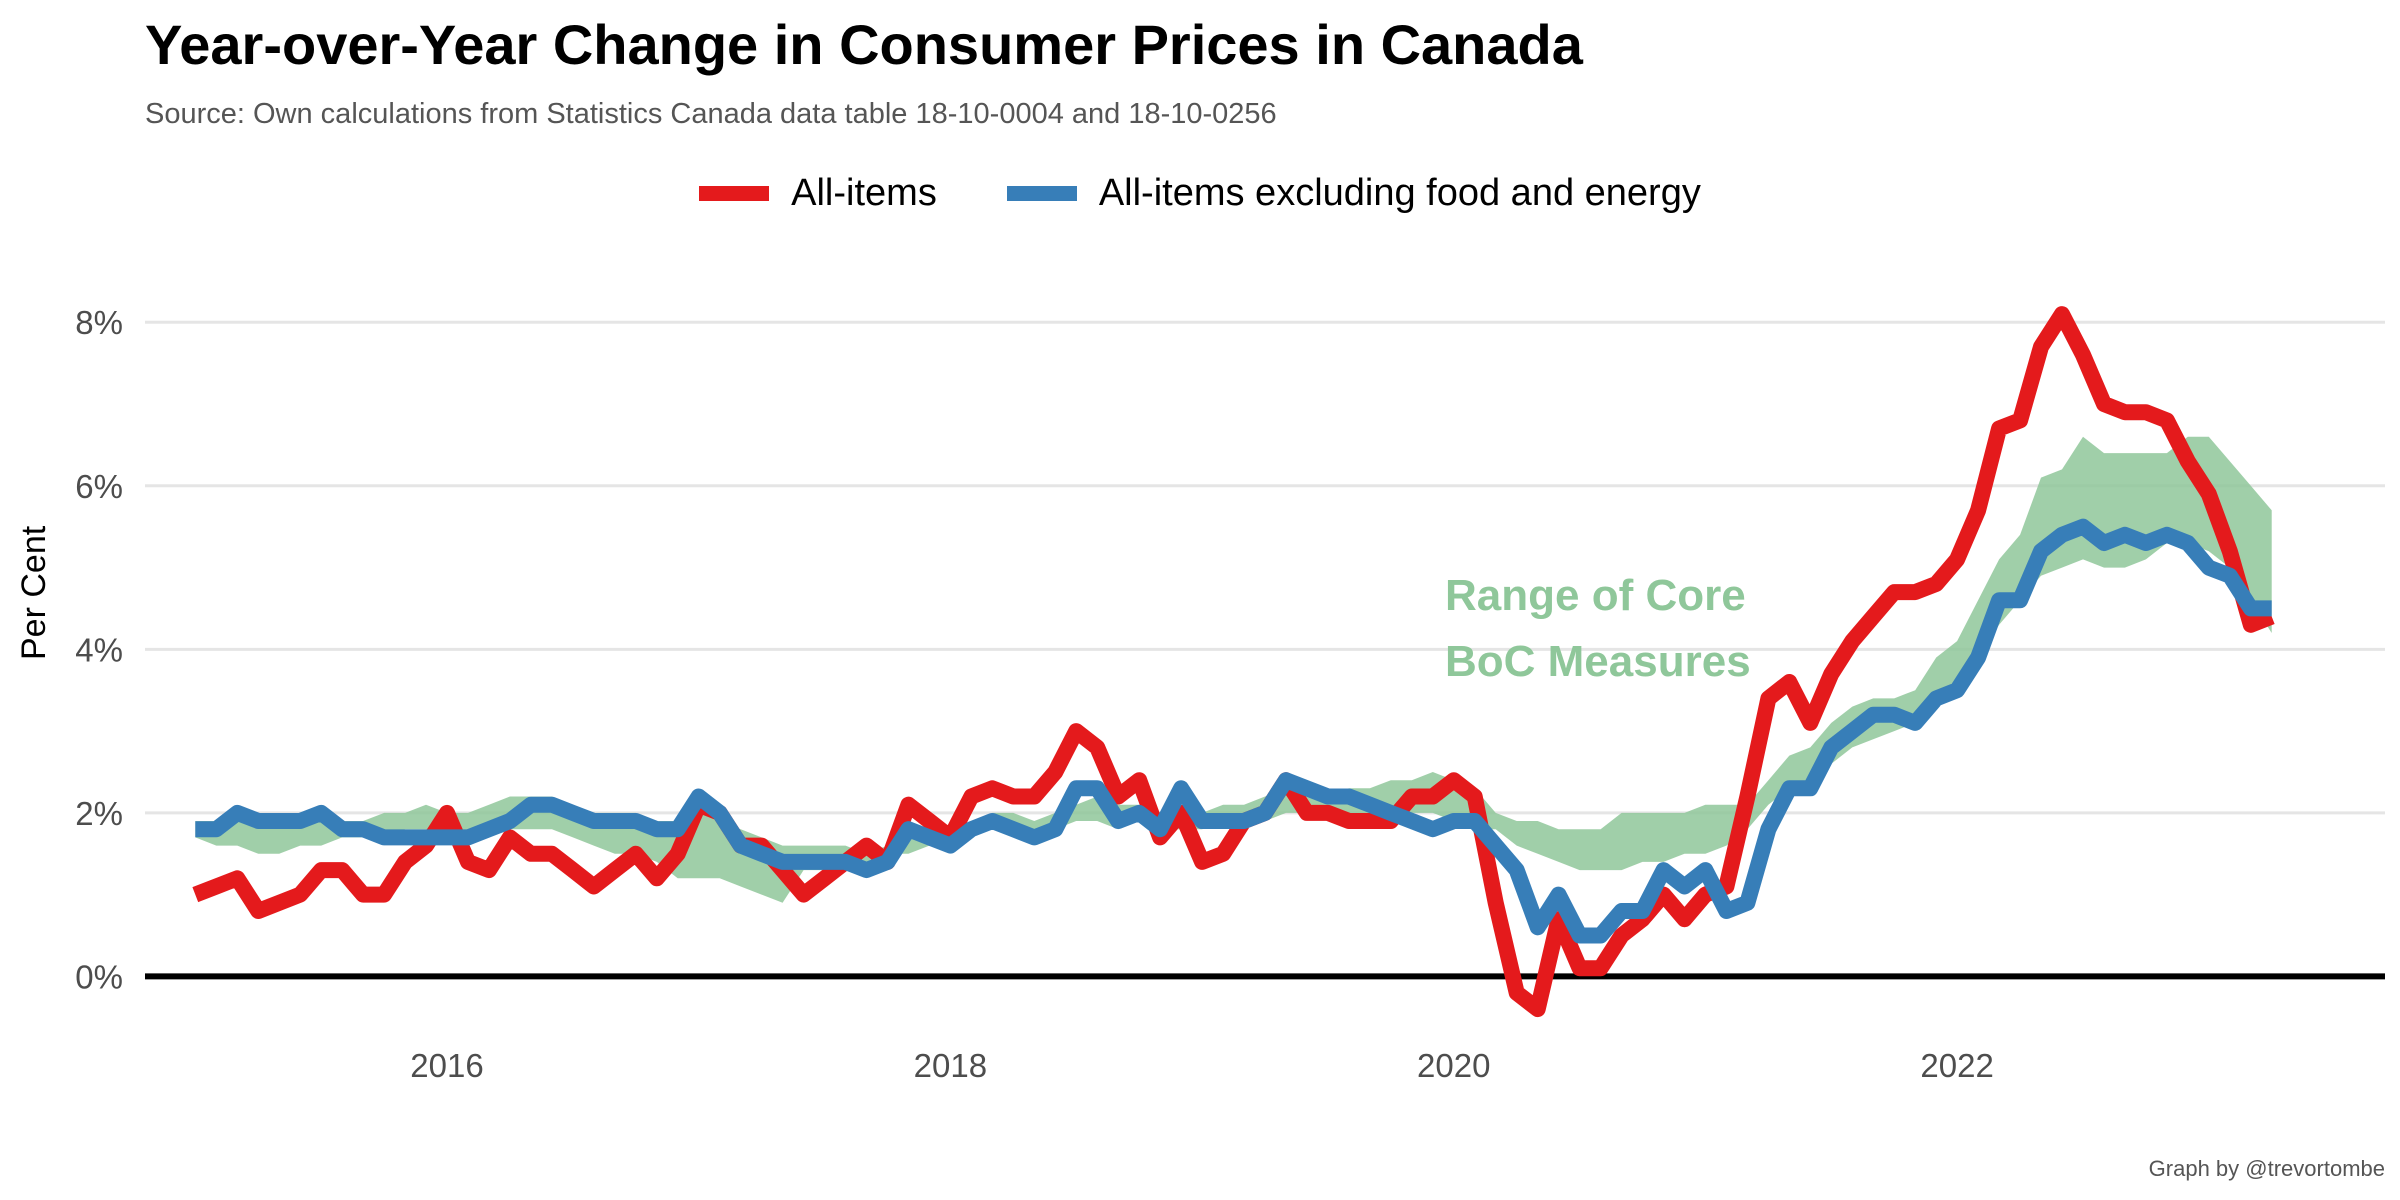 This screenshot has height=1200, width=2400. Describe the element at coordinates (99, 813) in the screenshot. I see `y-tick-label: 2%` at that location.